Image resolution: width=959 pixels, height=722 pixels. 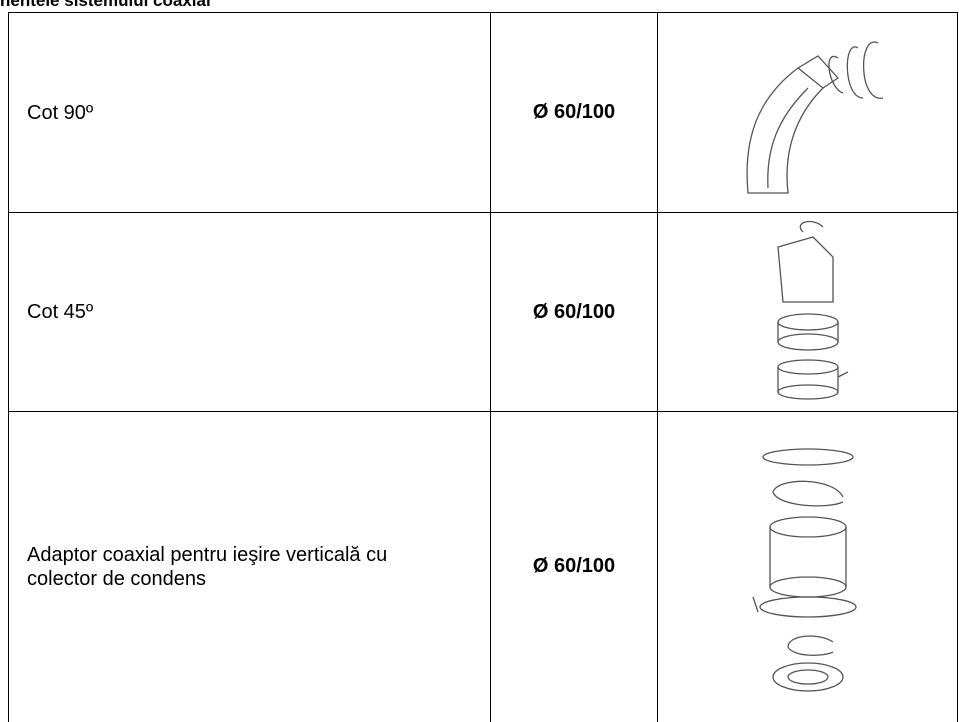 What do you see at coordinates (812, 310) in the screenshot?
I see `elbow-45-drawing` at bounding box center [812, 310].